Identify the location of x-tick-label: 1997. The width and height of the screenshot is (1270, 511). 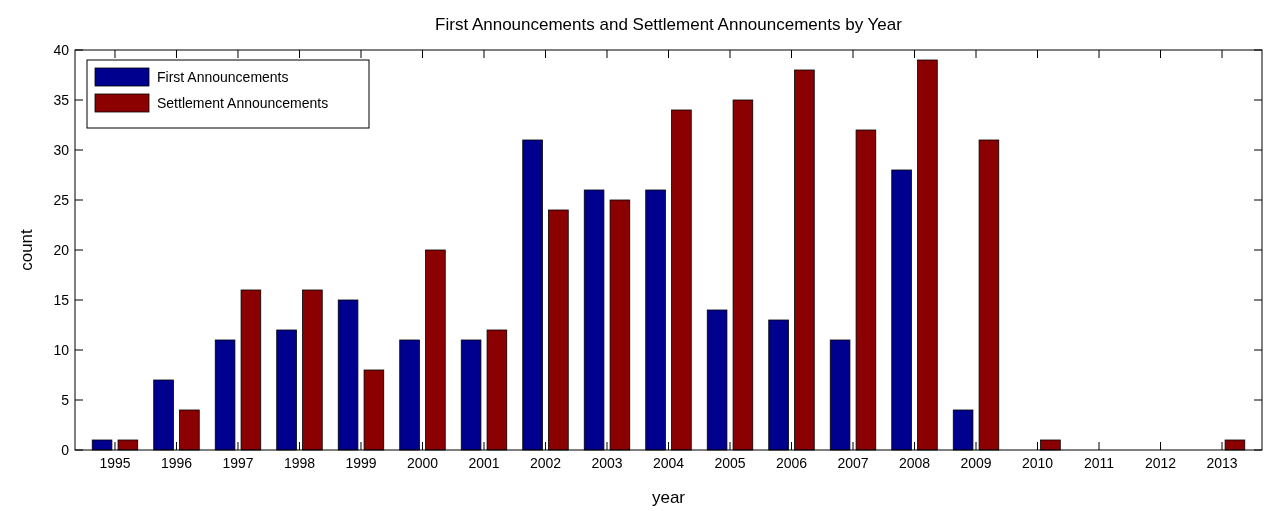
(238, 463).